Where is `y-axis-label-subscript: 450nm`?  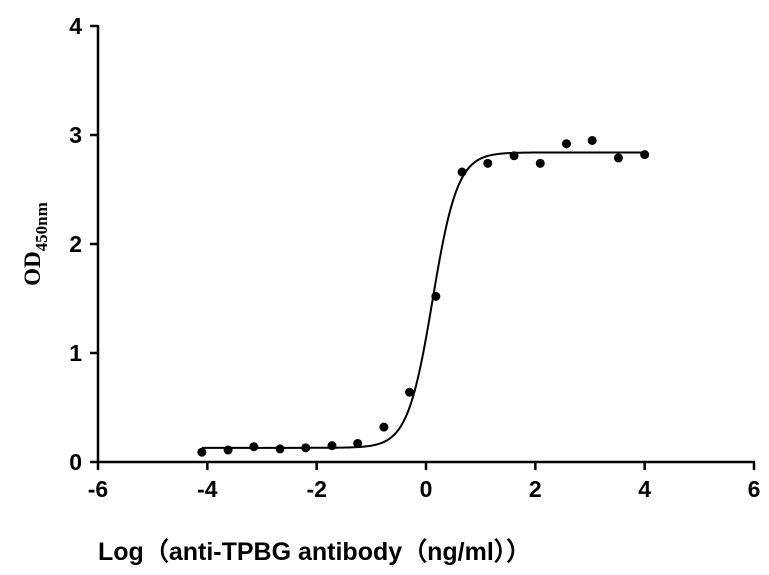
y-axis-label-subscript: 450nm is located at coordinates (41, 226).